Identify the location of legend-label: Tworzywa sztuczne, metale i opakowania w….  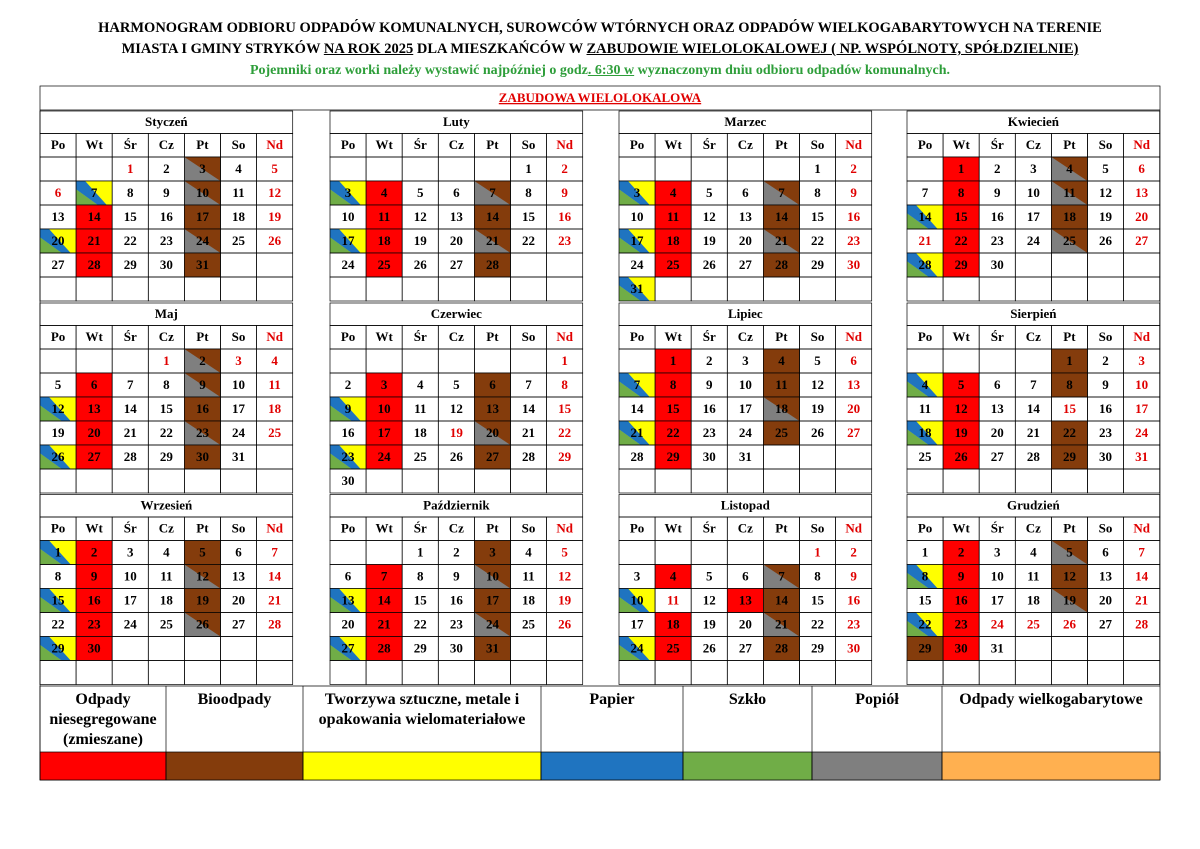
(422, 709).